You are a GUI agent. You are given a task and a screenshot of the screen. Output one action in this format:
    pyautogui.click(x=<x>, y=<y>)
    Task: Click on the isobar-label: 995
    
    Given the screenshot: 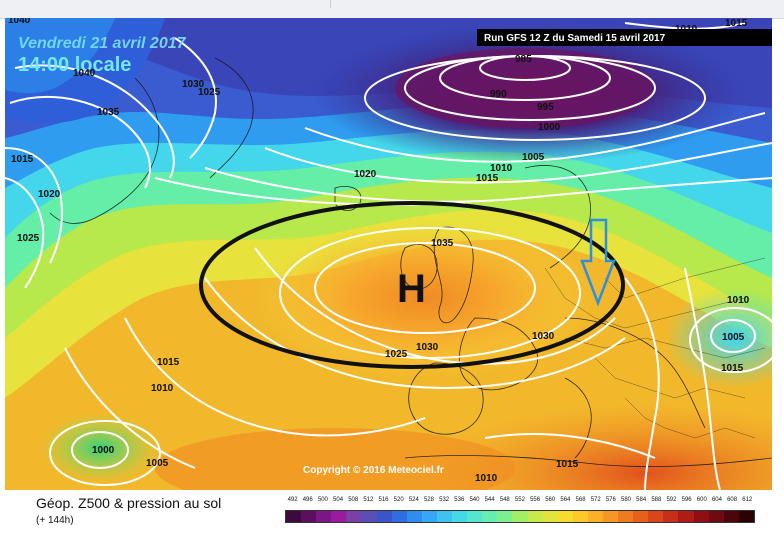 What is the action you would take?
    pyautogui.click(x=545, y=107)
    